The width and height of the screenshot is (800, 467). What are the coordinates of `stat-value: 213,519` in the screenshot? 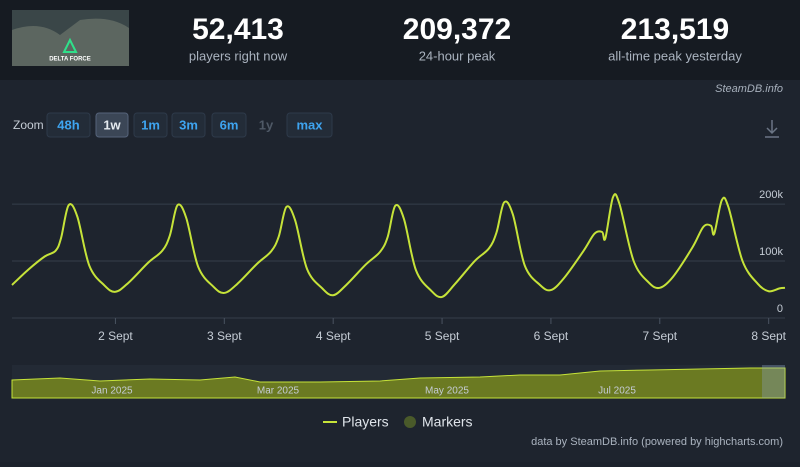 It's located at (675, 29).